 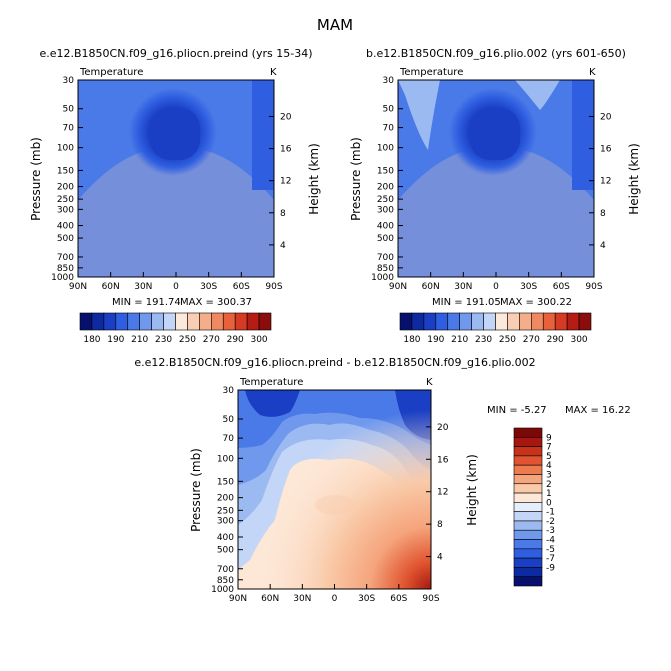 I want to click on colorbar-label: -1, so click(x=550, y=513).